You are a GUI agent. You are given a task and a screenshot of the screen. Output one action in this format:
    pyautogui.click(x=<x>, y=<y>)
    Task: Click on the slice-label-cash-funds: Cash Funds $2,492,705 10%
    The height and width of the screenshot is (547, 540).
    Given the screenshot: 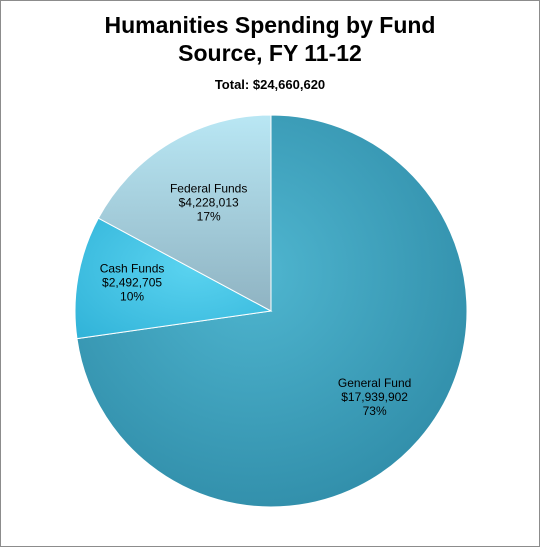 What is the action you would take?
    pyautogui.click(x=132, y=282)
    